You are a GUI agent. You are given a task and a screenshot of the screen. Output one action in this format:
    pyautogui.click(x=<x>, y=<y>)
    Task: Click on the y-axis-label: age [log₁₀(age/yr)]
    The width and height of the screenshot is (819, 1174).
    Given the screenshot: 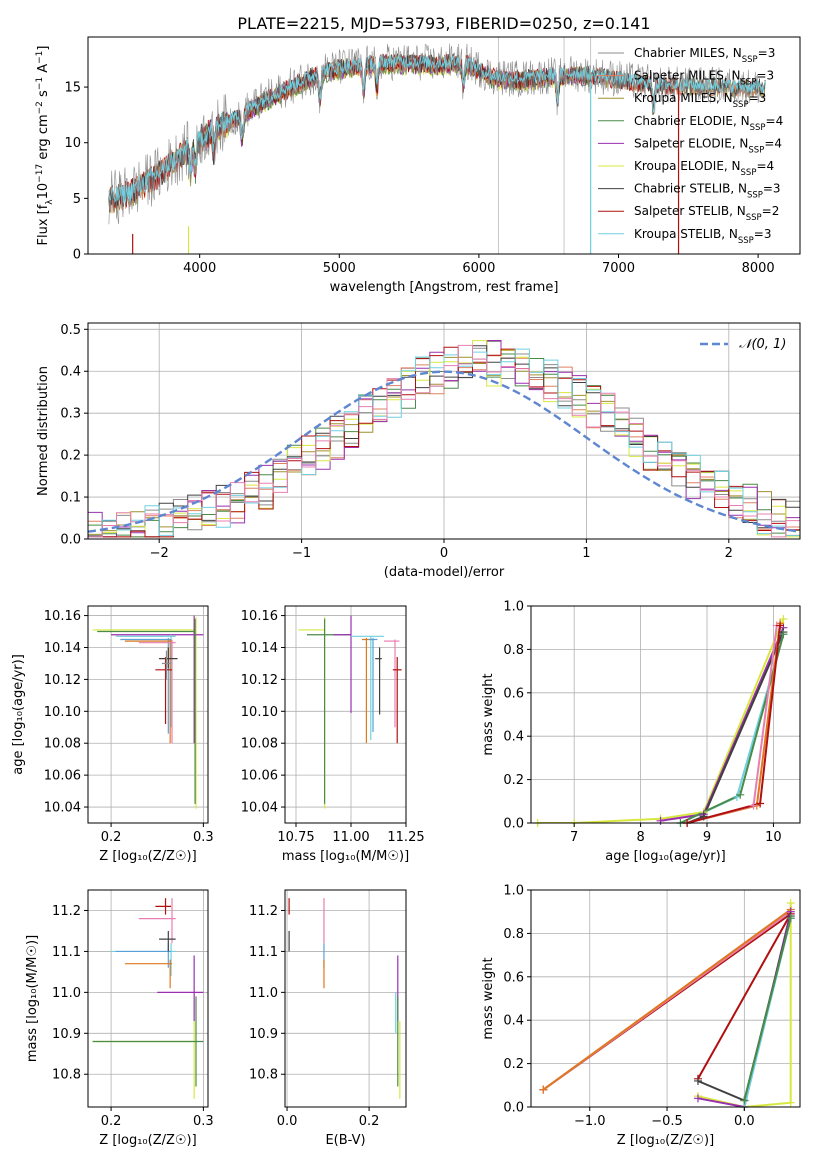 What is the action you would take?
    pyautogui.click(x=18, y=714)
    